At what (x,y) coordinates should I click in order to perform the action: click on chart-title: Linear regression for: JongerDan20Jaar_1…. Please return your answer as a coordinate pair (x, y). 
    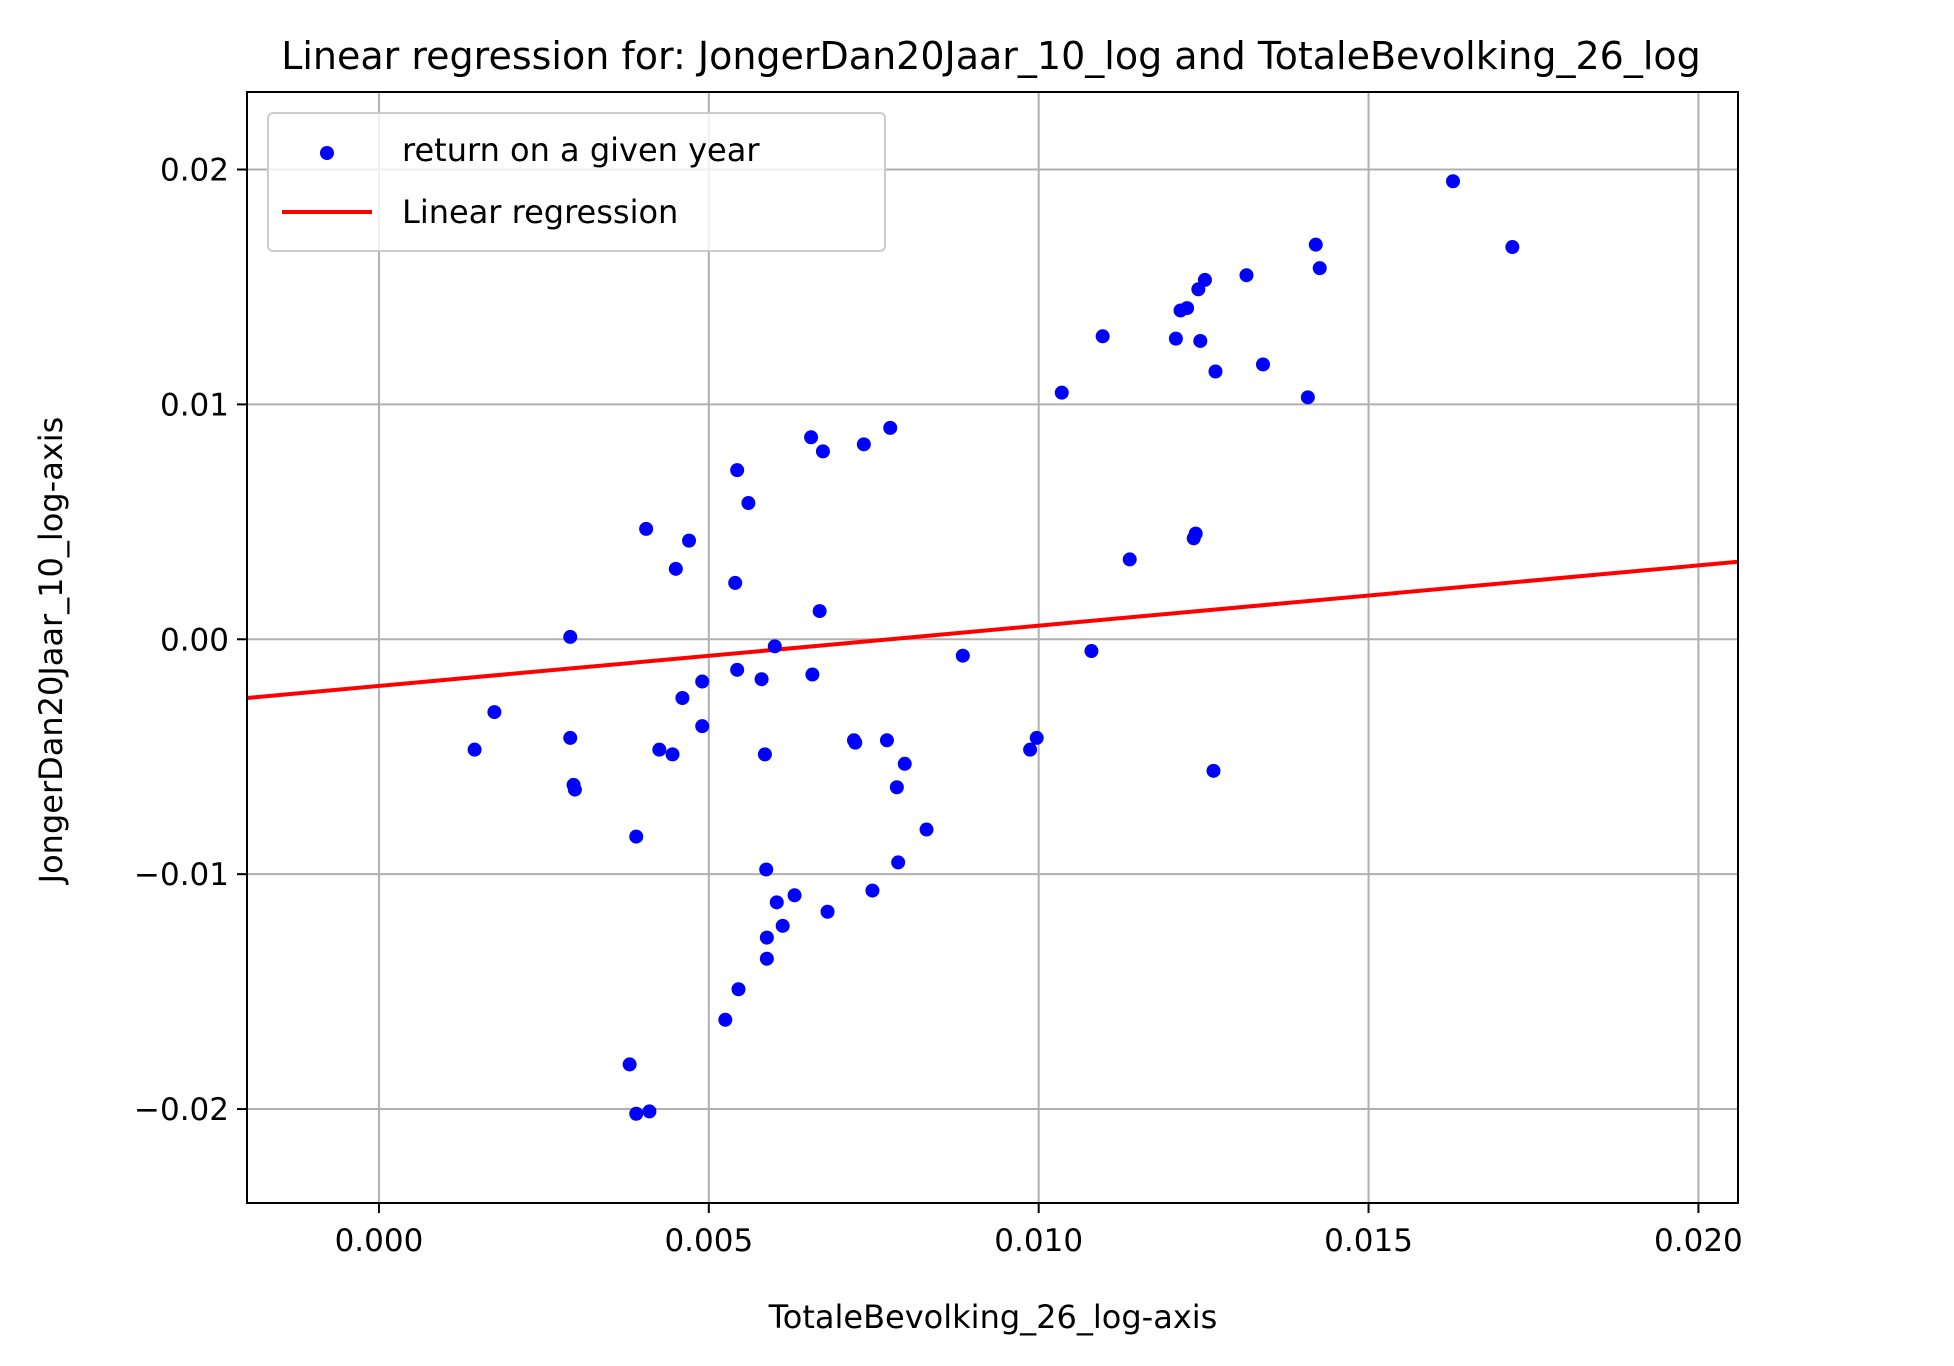
    Looking at the image, I should click on (991, 56).